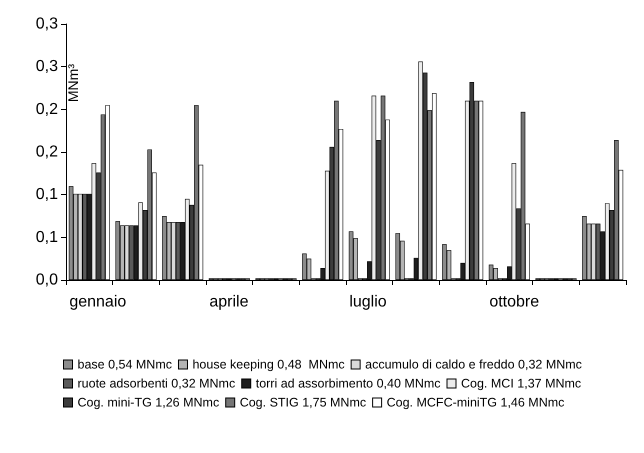 This screenshot has height=453, width=644. What do you see at coordinates (521, 383) in the screenshot?
I see `legend-label: Cog. MCI 1,37 MNmc` at bounding box center [521, 383].